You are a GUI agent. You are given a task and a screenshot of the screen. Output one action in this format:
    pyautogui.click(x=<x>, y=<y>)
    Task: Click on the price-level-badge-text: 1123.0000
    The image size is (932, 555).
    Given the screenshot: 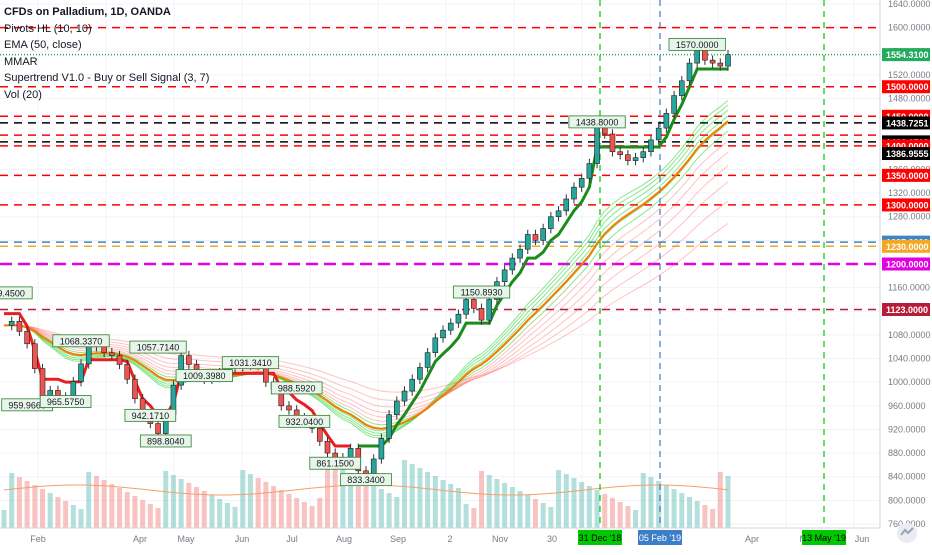 What is the action you would take?
    pyautogui.click(x=907, y=310)
    